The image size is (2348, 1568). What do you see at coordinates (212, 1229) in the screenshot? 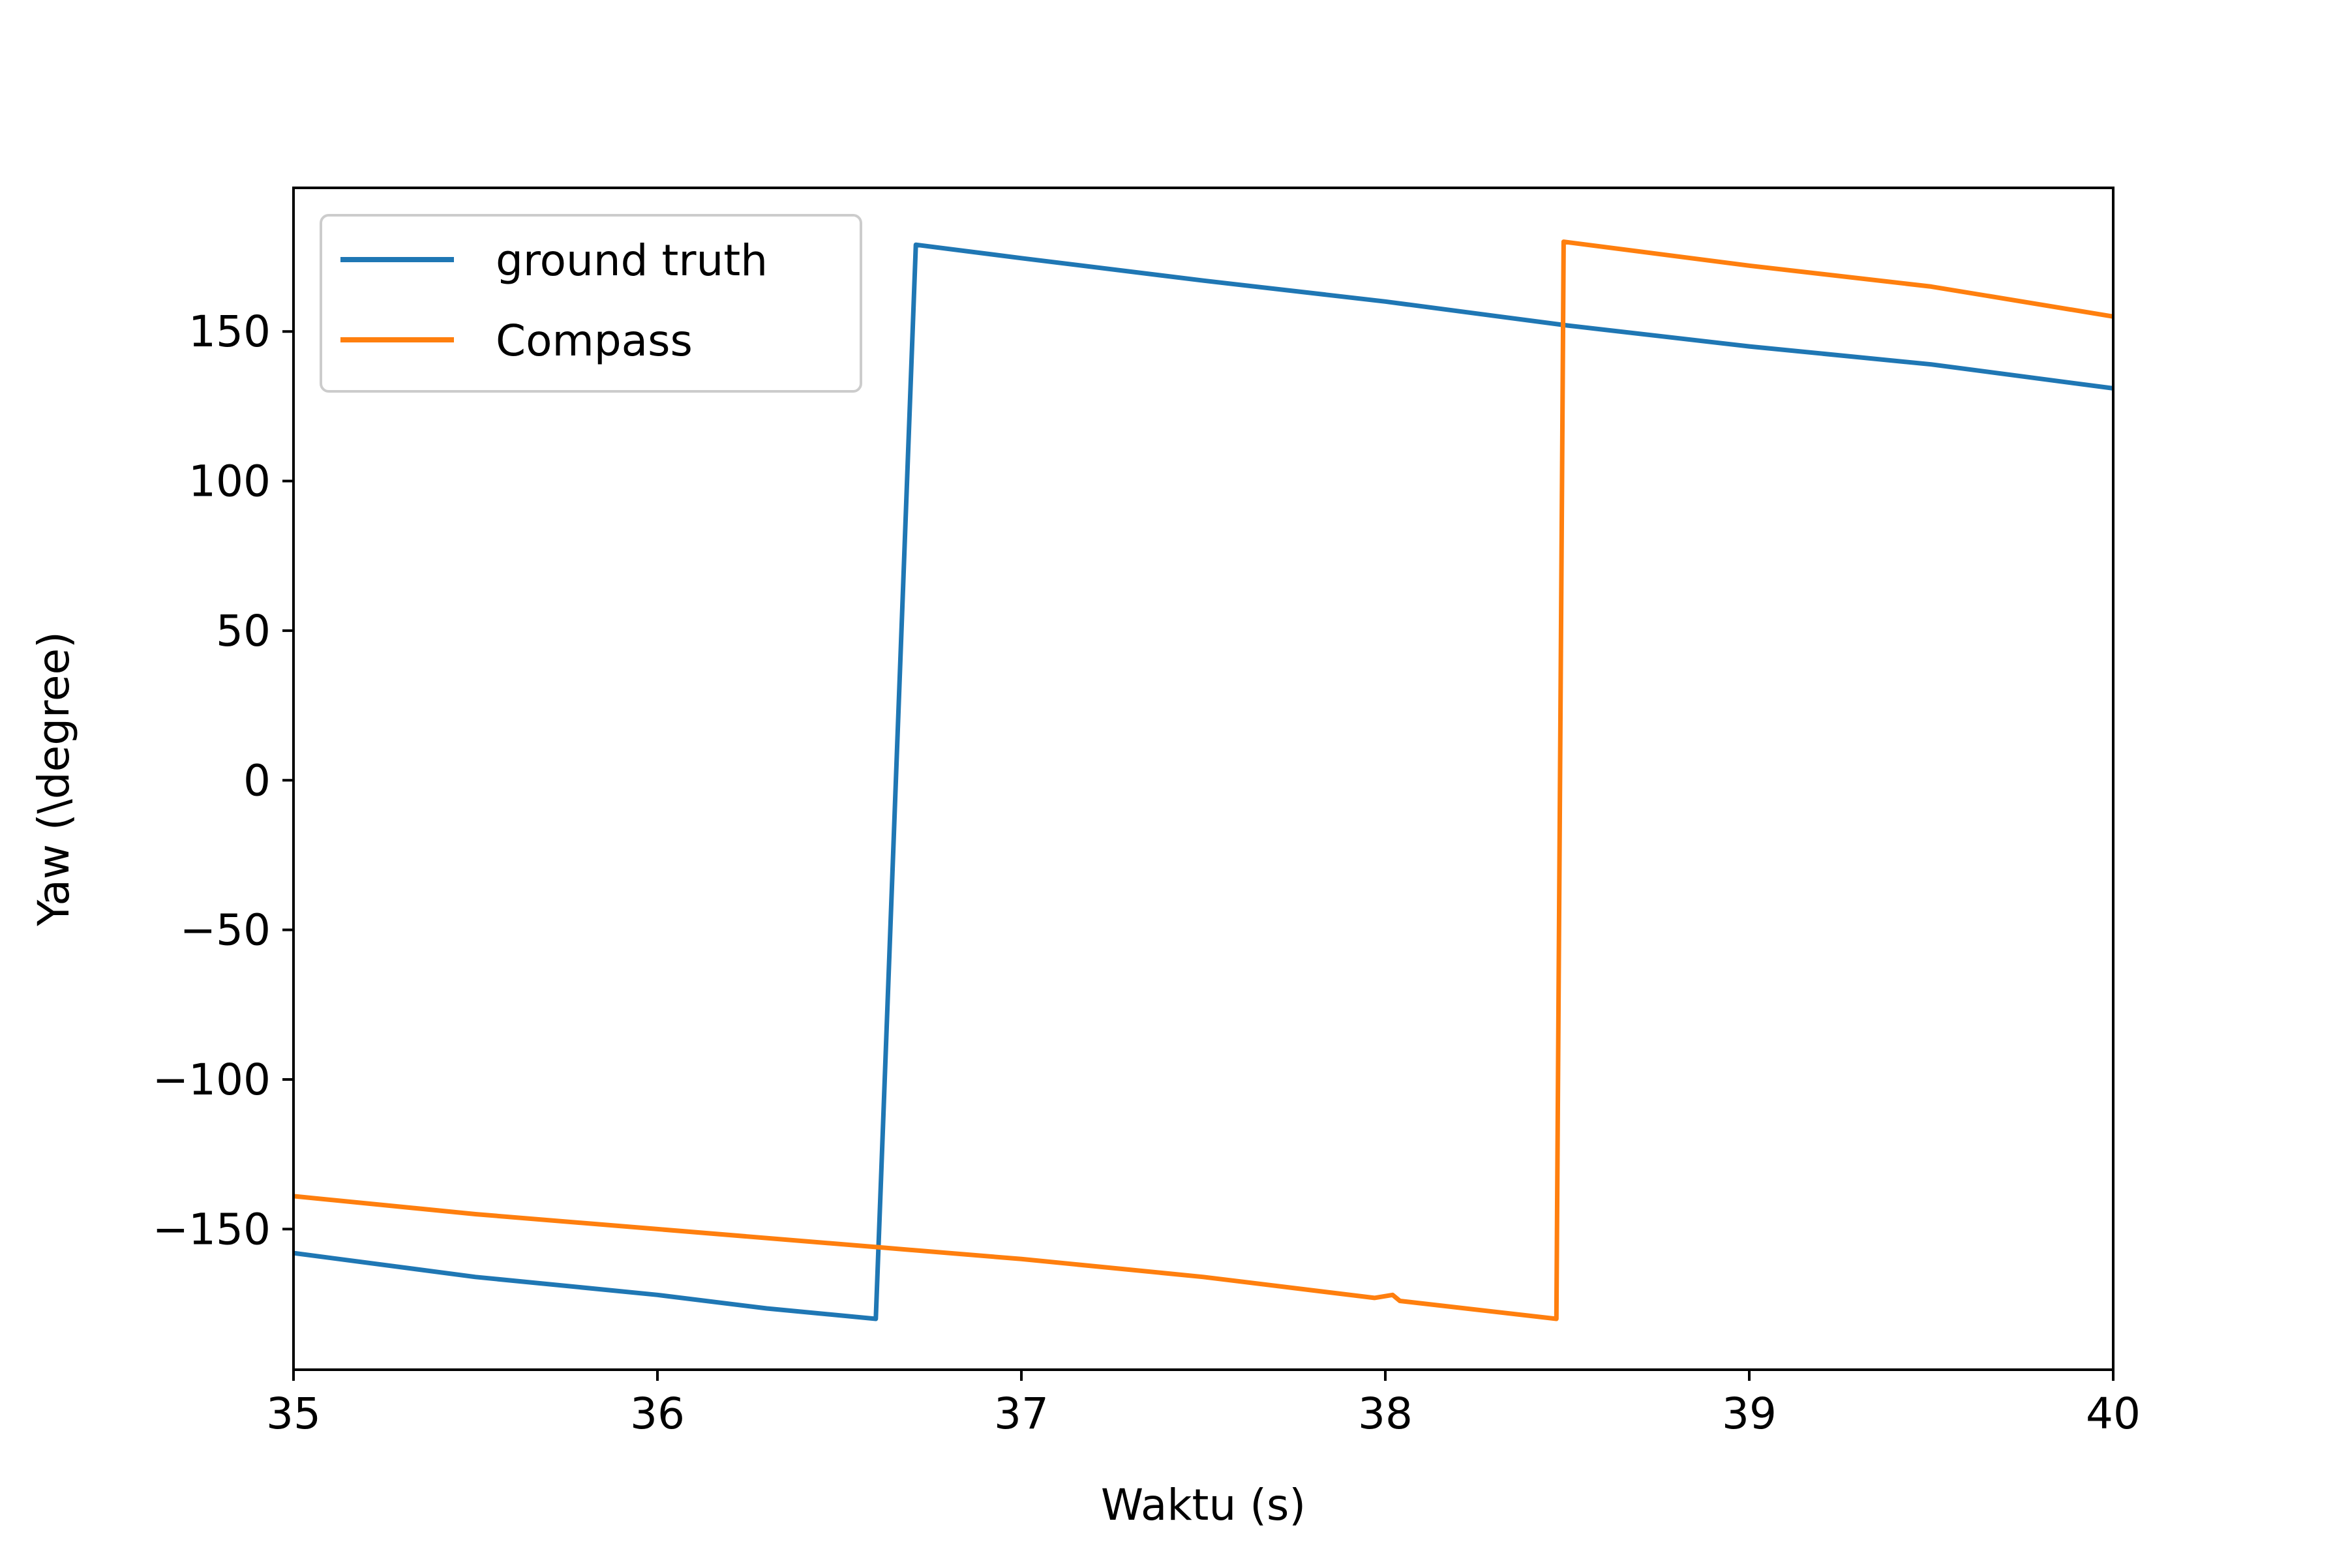
I see `y-tick-label: −150` at bounding box center [212, 1229].